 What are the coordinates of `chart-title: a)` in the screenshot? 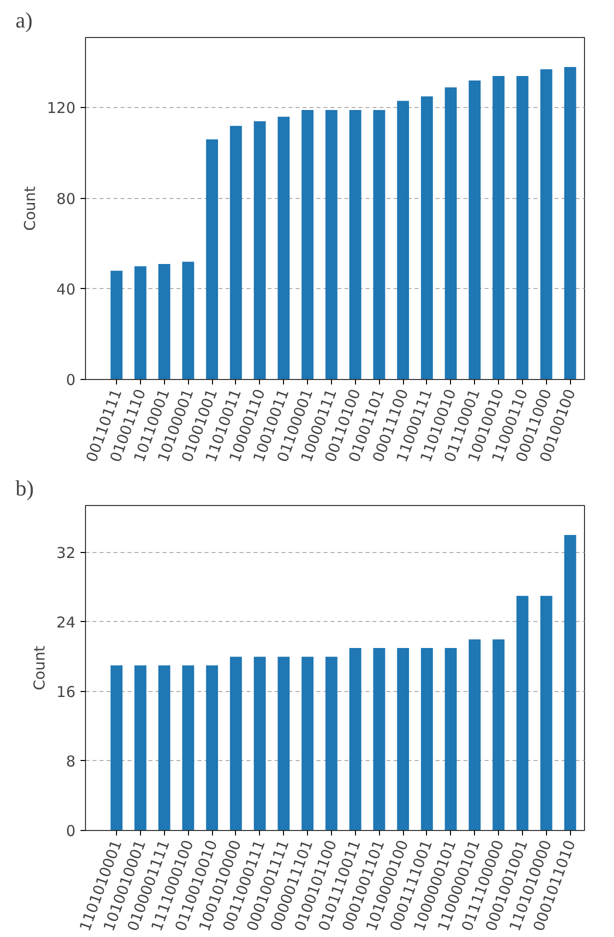 It's located at (24, 20).